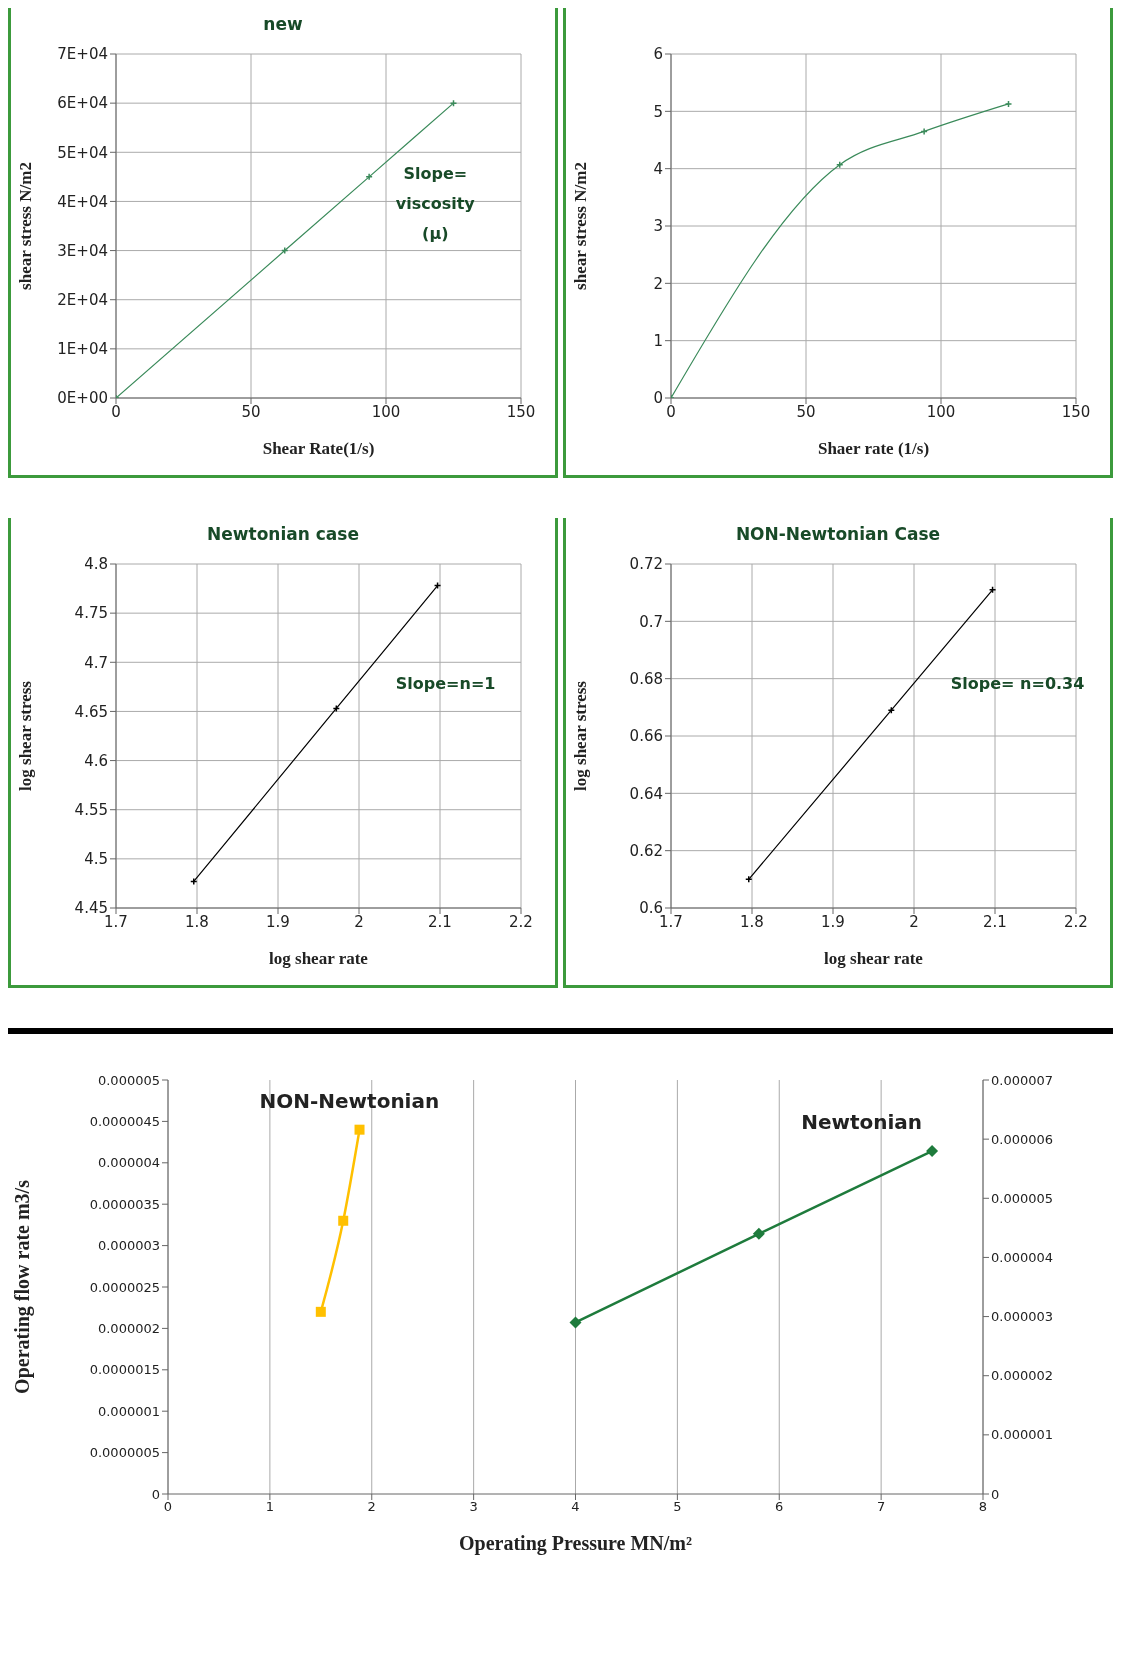 The width and height of the screenshot is (1121, 1660). What do you see at coordinates (473, 1507) in the screenshot?
I see `x-tick-label: 3` at bounding box center [473, 1507].